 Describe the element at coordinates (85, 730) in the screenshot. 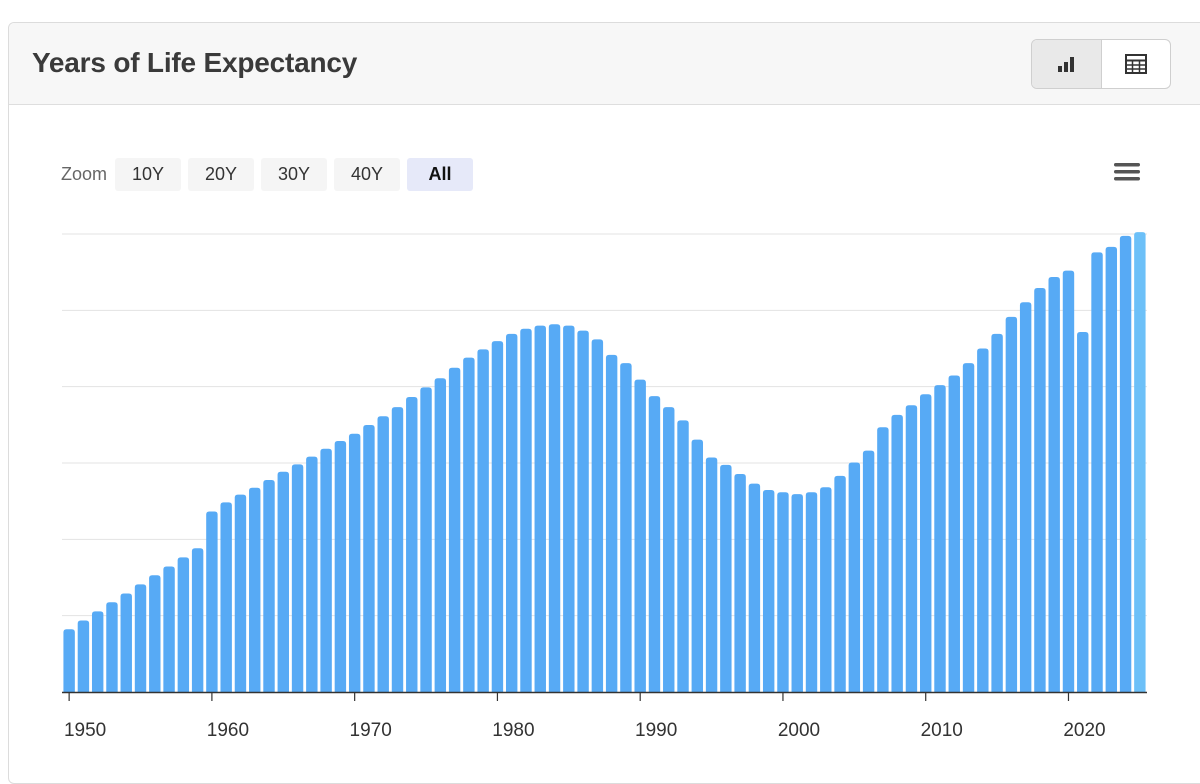

I see `x-tick-label: 1950` at that location.